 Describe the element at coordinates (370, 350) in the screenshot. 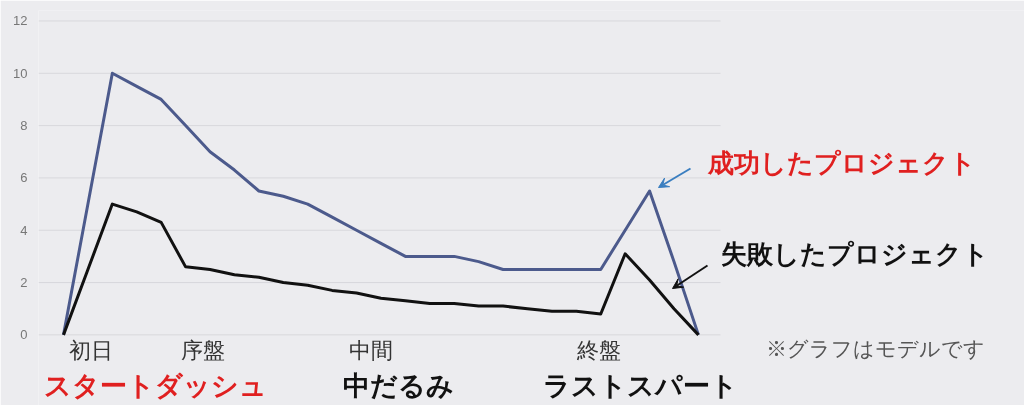

I see `annotation: 中間` at that location.